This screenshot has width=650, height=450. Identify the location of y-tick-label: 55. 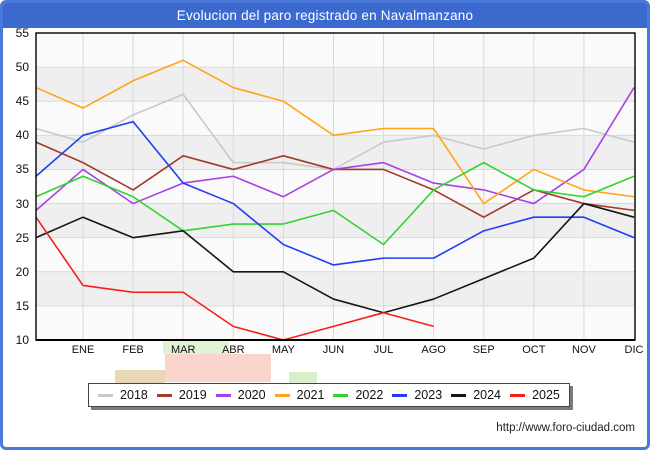
(22, 33).